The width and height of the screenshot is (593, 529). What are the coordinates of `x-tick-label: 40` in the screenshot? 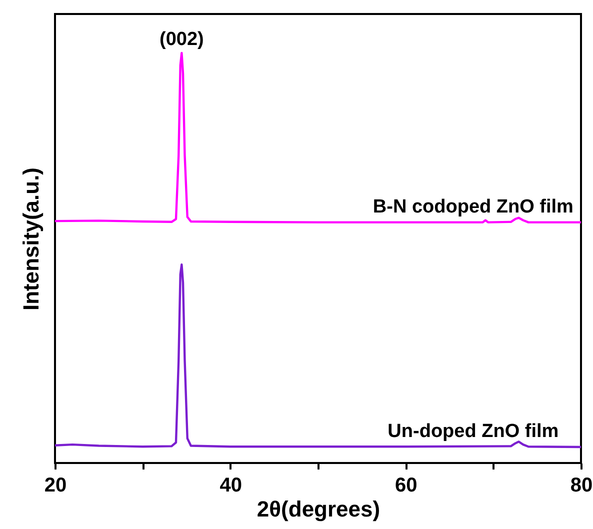 It's located at (231, 485).